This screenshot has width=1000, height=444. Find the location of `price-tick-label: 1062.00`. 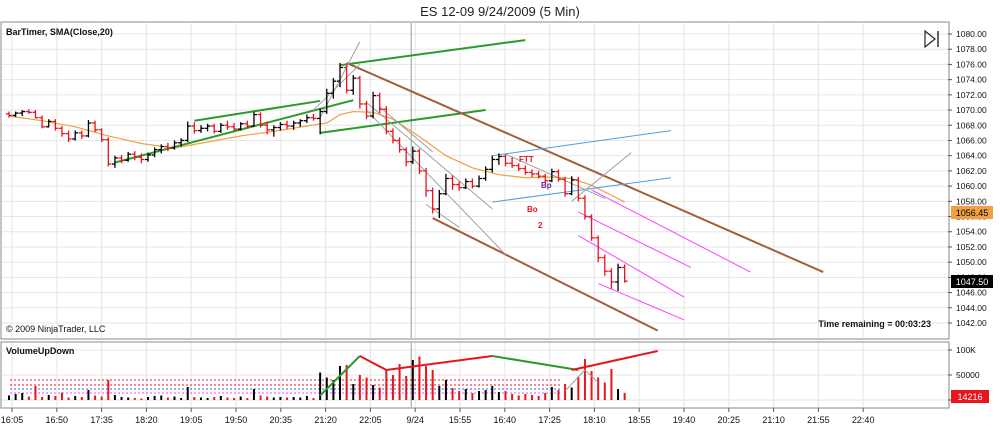

price-tick-label: 1062.00 is located at coordinates (971, 171).